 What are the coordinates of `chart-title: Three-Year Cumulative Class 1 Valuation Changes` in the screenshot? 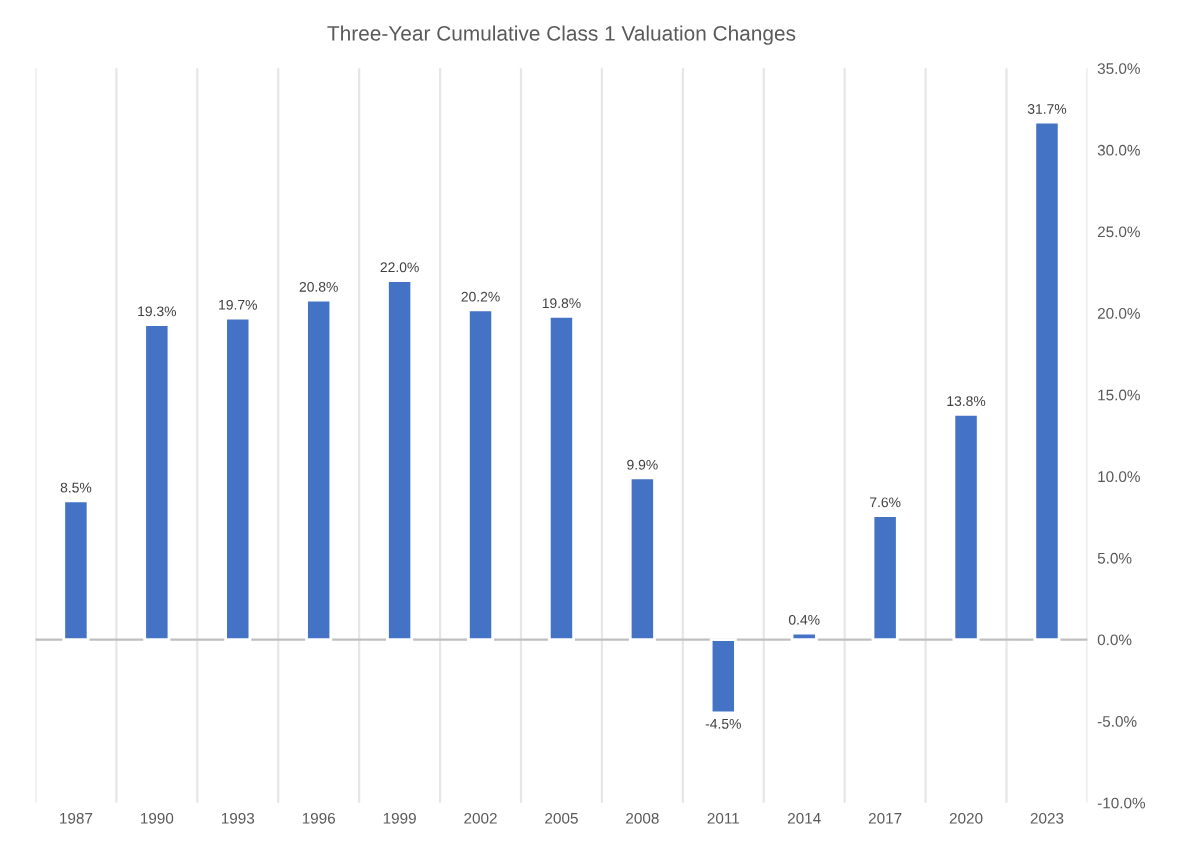 It's located at (561, 35).